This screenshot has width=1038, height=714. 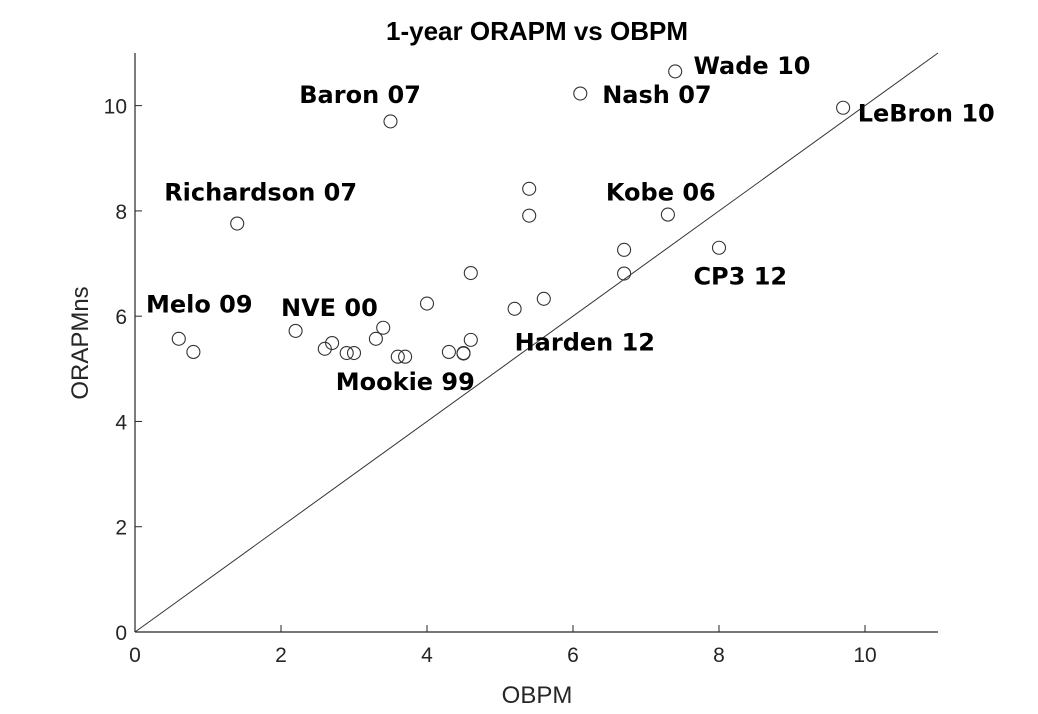 I want to click on point-annotation: Wade 10, so click(x=751, y=66).